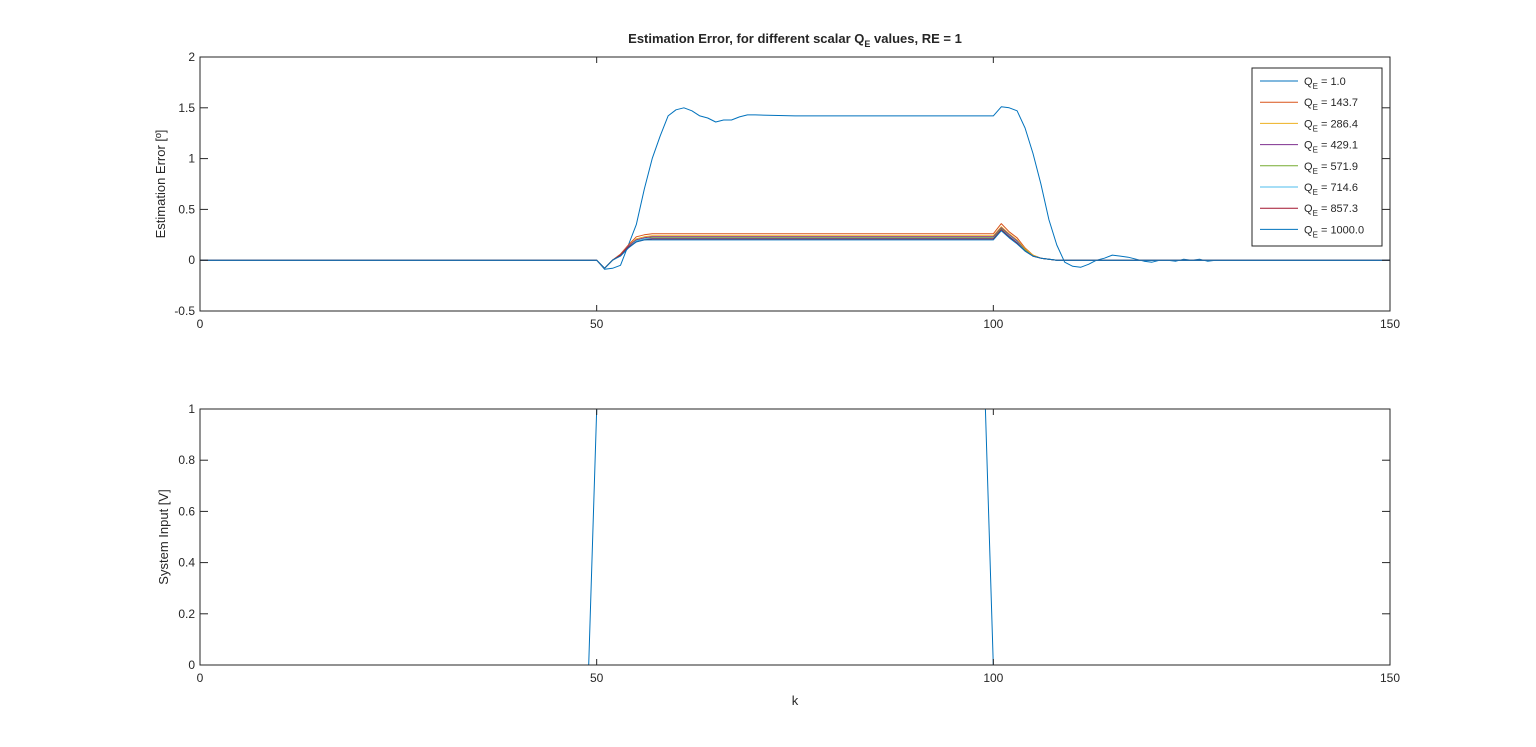  I want to click on legend-entry: QE = 286.4, so click(1331, 125).